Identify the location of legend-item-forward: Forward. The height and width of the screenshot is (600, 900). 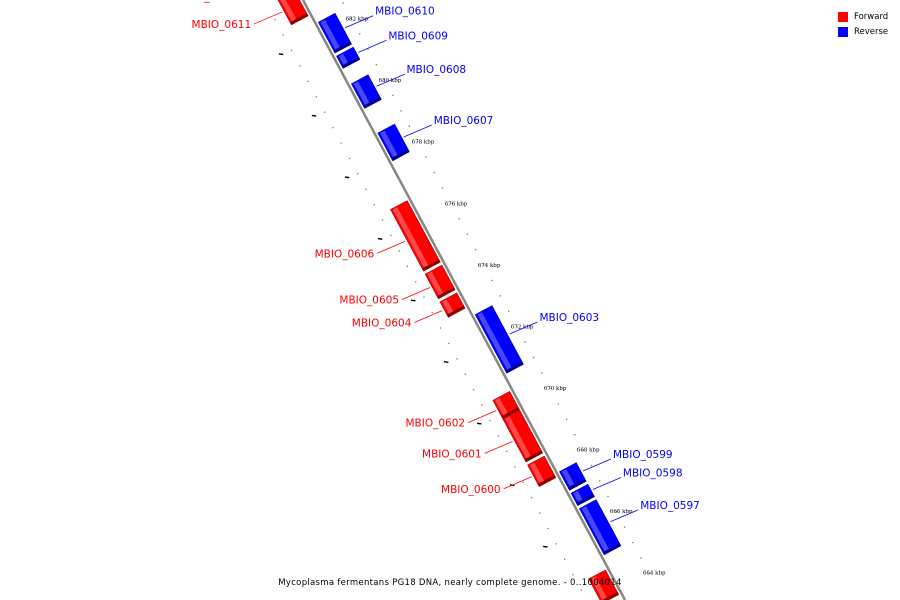
(863, 16).